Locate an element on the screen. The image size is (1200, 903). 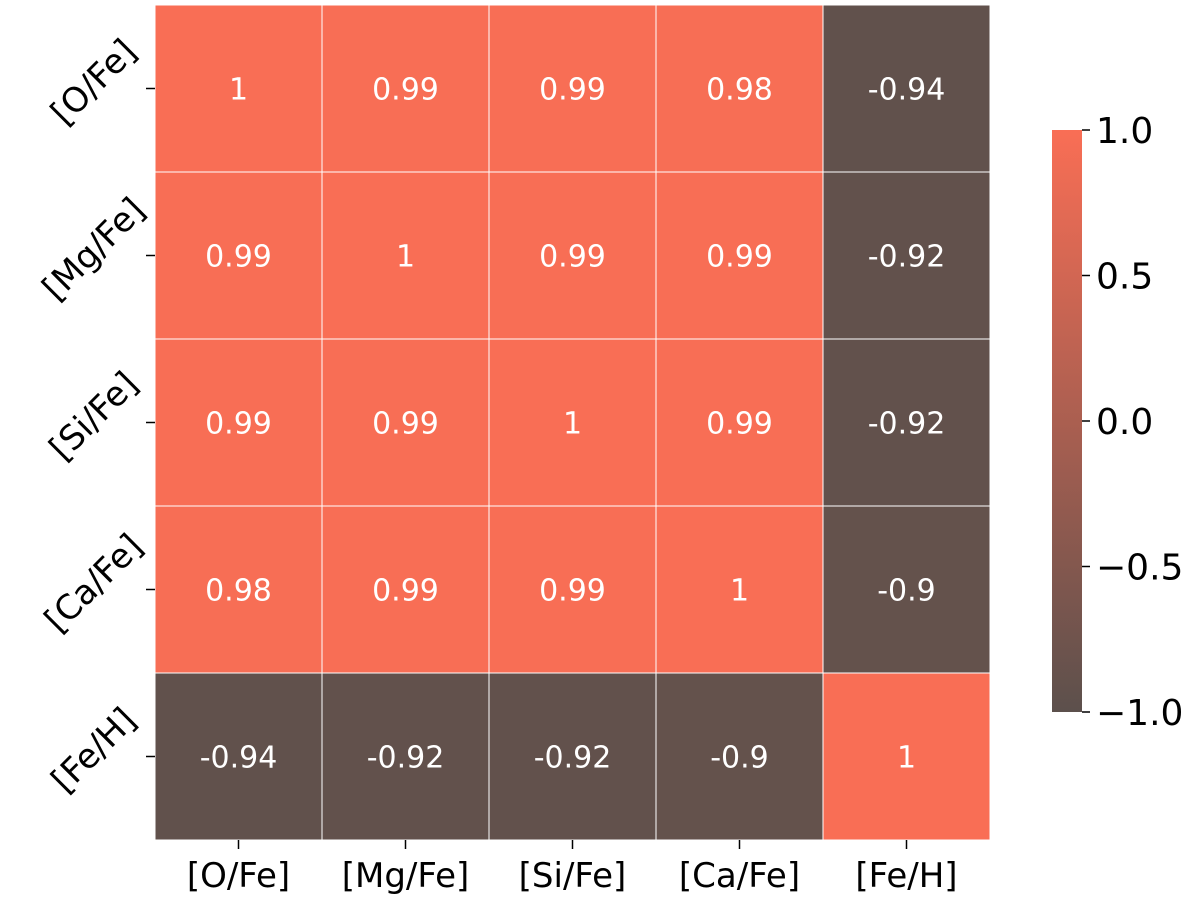
x-axis: [O/Fe] [Mg/Fe] [Si/Fe] [Ca/Fe] [Fe/H] is located at coordinates (572, 868).